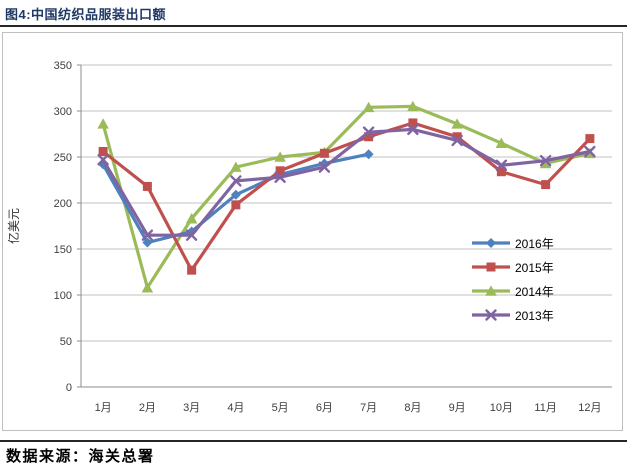  I want to click on footer-divider-rule, so click(313, 441).